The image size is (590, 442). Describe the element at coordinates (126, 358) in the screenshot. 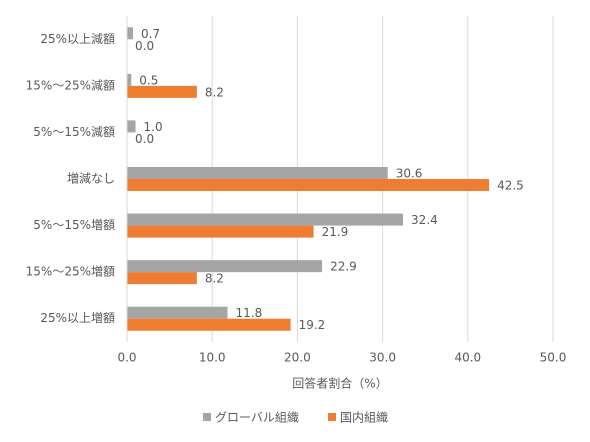

I see `x-tick-label: 0.0` at that location.